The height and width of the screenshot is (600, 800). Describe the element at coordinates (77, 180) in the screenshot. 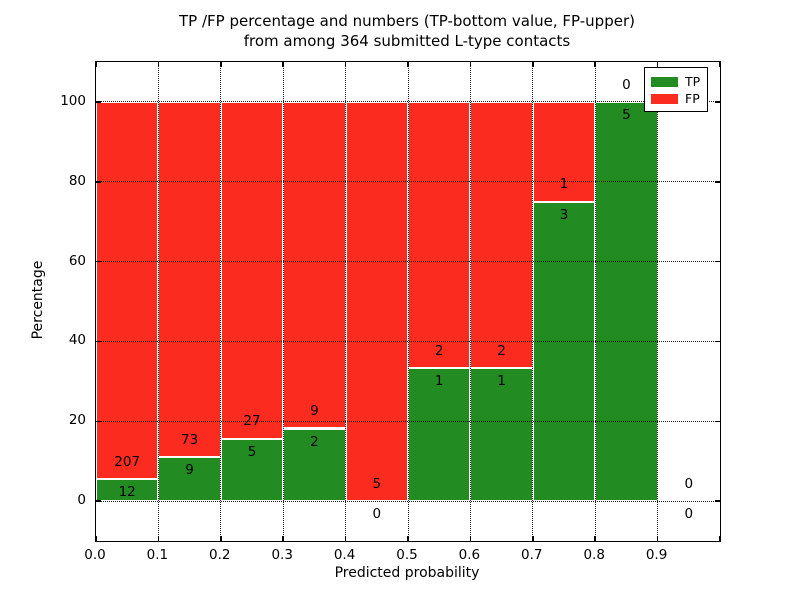

I see `y-tick-label: 80` at that location.